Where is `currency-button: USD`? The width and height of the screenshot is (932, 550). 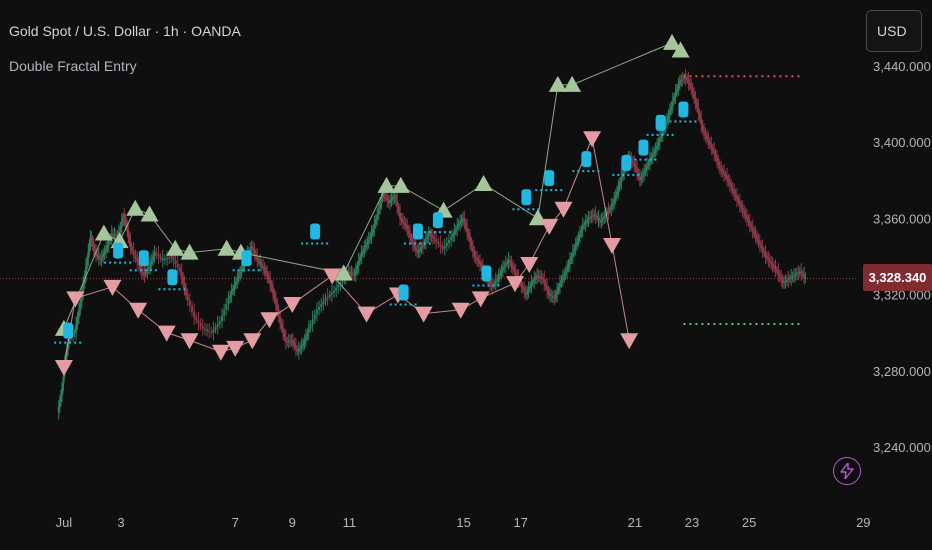
currency-button: USD is located at coordinates (894, 31).